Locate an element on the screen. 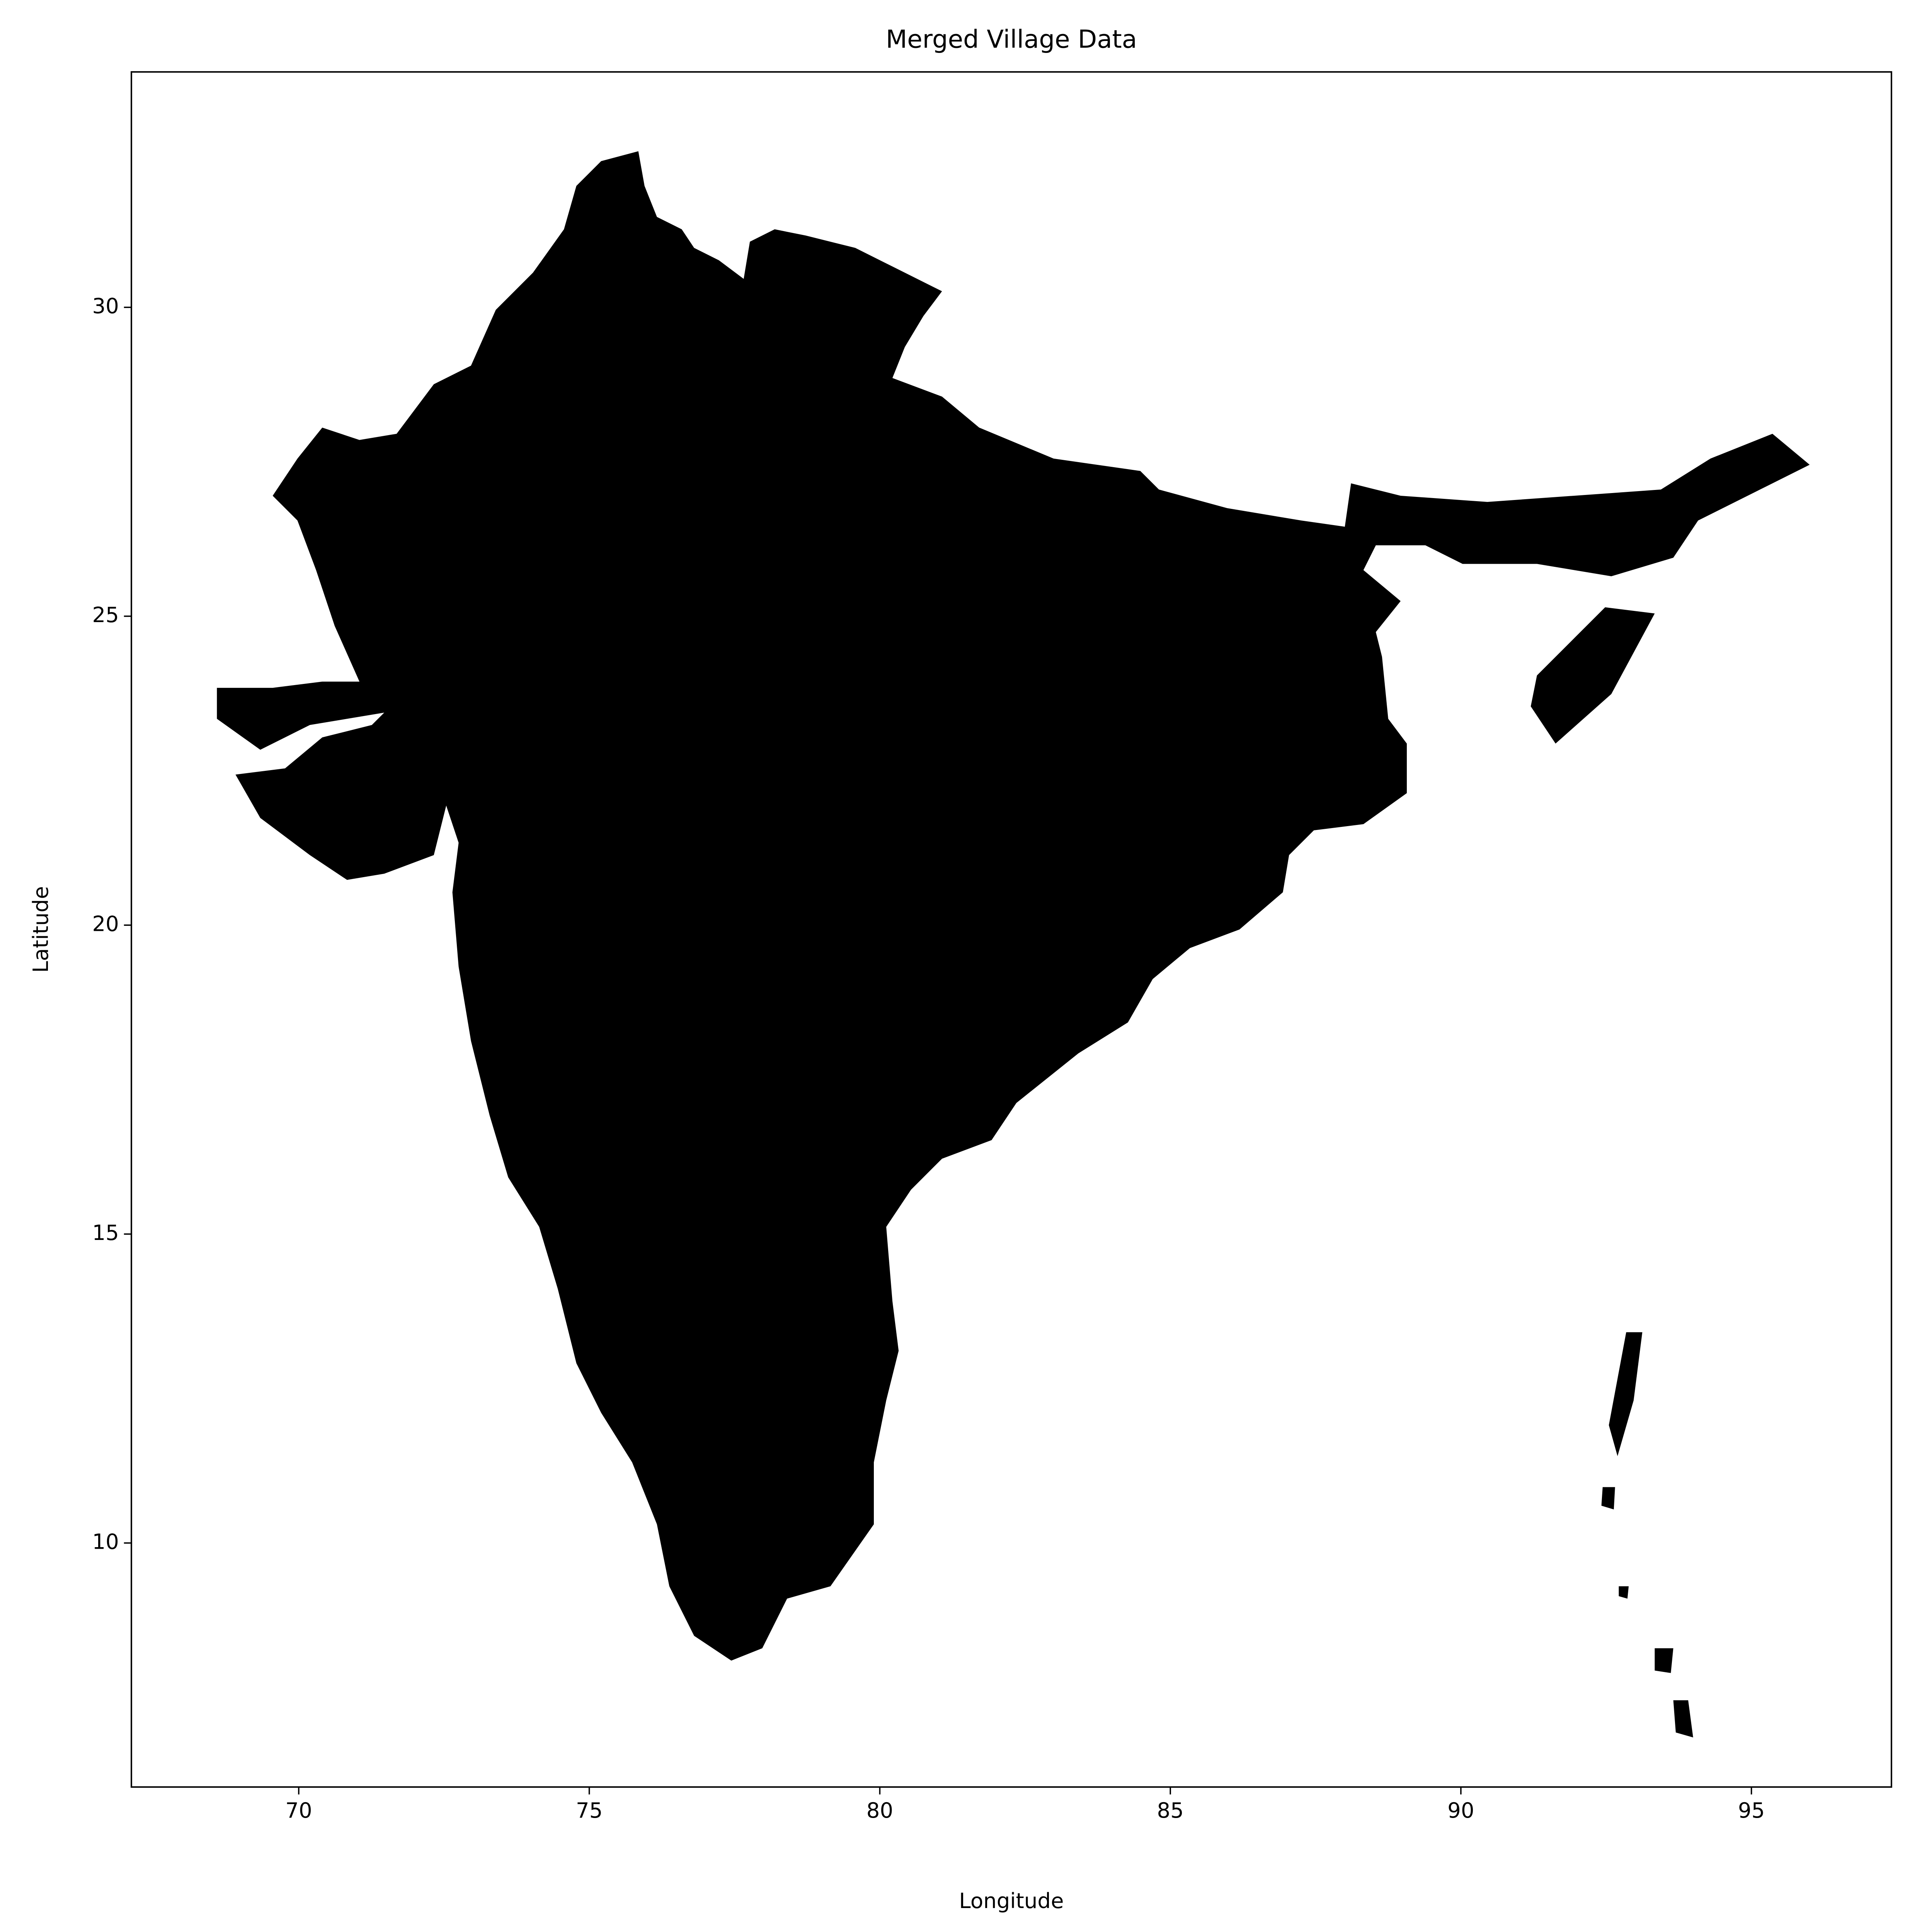 This screenshot has height=1932, width=1915. y-tick-label: 15 is located at coordinates (105, 1233).